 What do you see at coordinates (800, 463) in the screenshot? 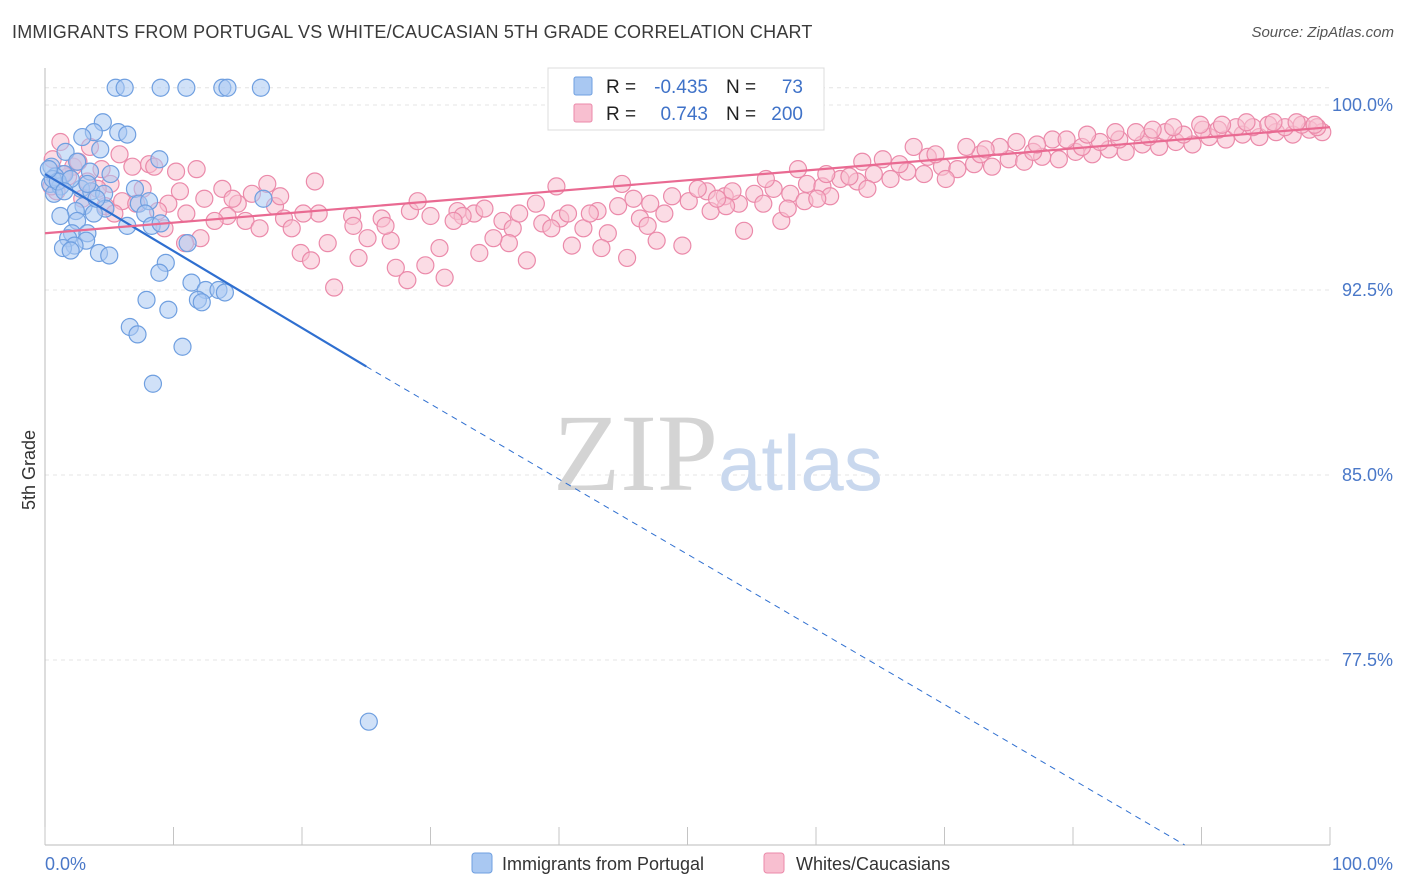
I see `watermark-atlas: atlas` at bounding box center [800, 463].